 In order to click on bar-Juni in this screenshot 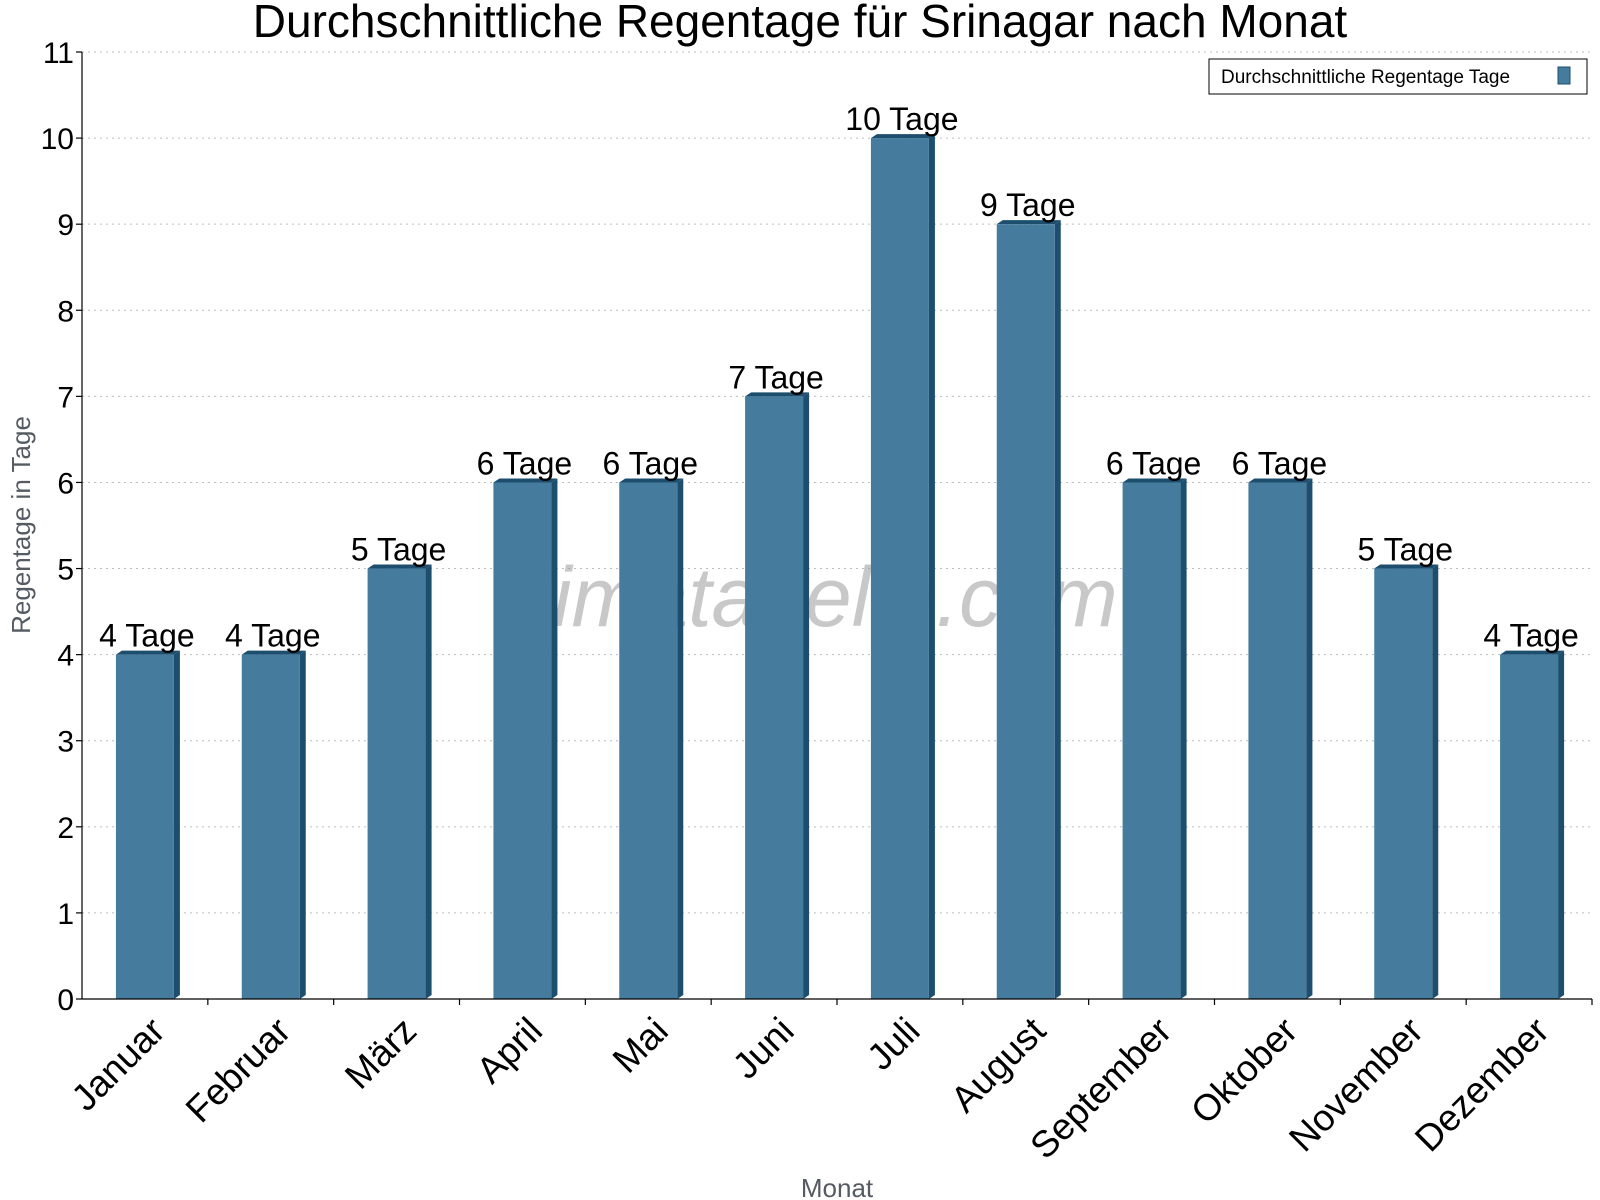, I will do `click(777, 695)`.